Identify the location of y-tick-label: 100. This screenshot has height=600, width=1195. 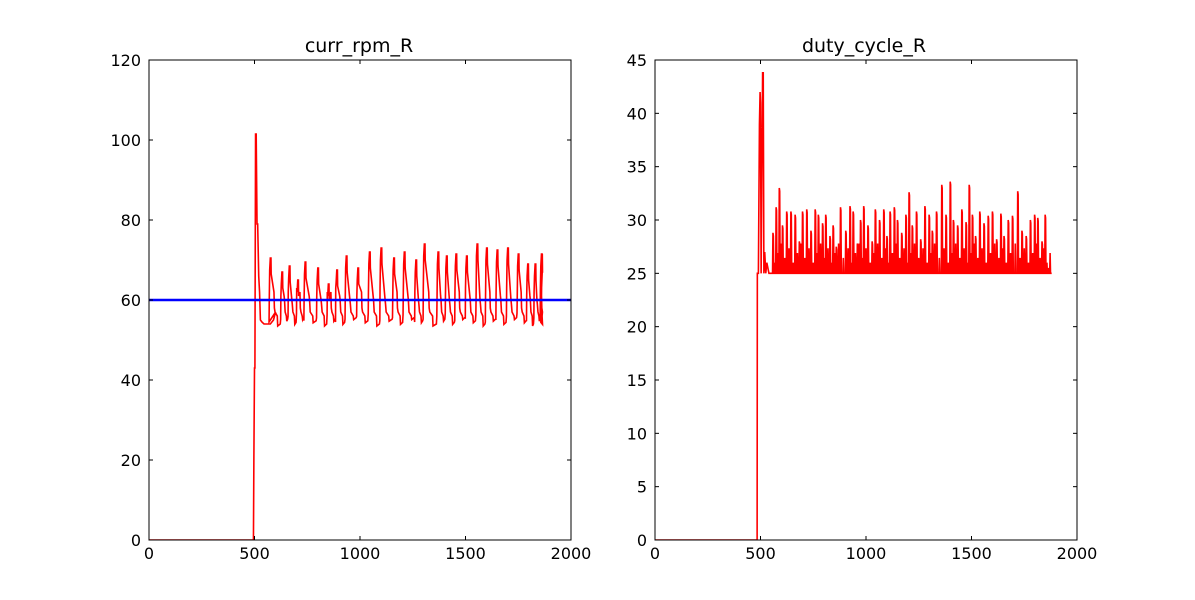
(125, 140).